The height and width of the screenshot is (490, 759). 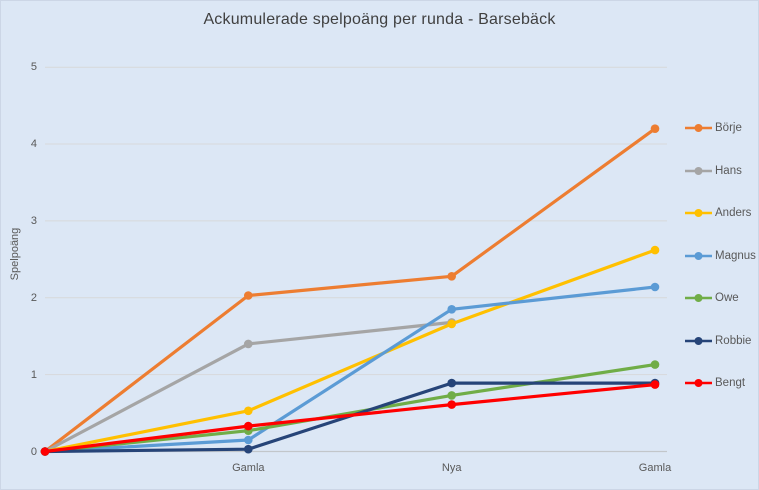 I want to click on y-tick-label-0: 0, so click(x=33, y=451).